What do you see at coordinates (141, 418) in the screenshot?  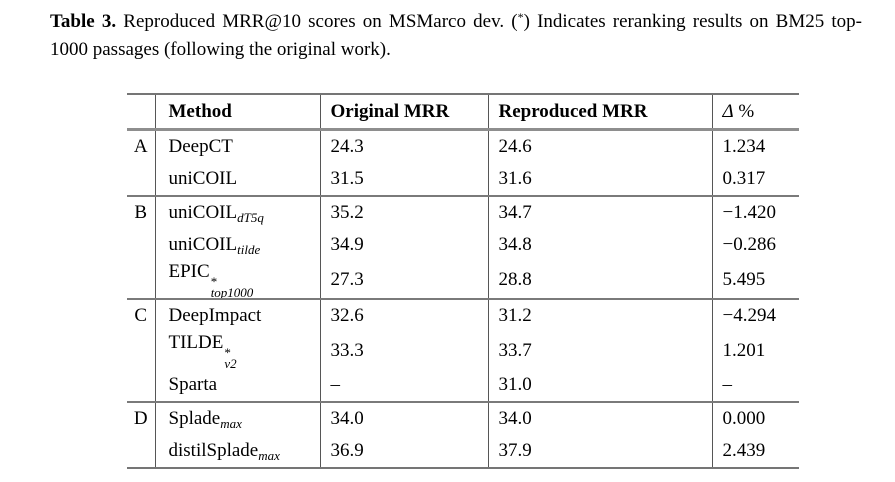 I see `group-label: D` at bounding box center [141, 418].